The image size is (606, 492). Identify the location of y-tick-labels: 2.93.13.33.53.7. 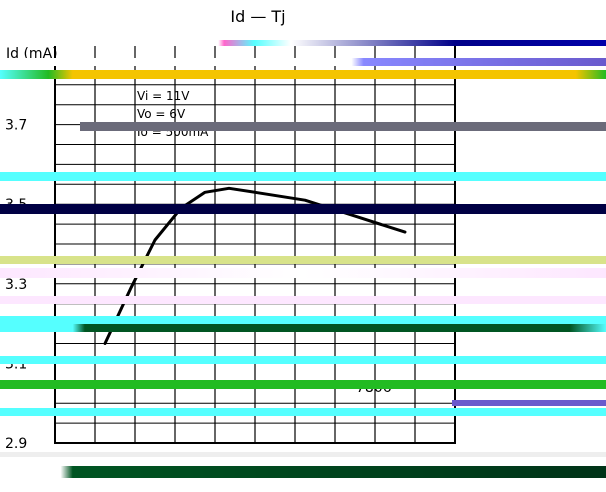
(16, 285).